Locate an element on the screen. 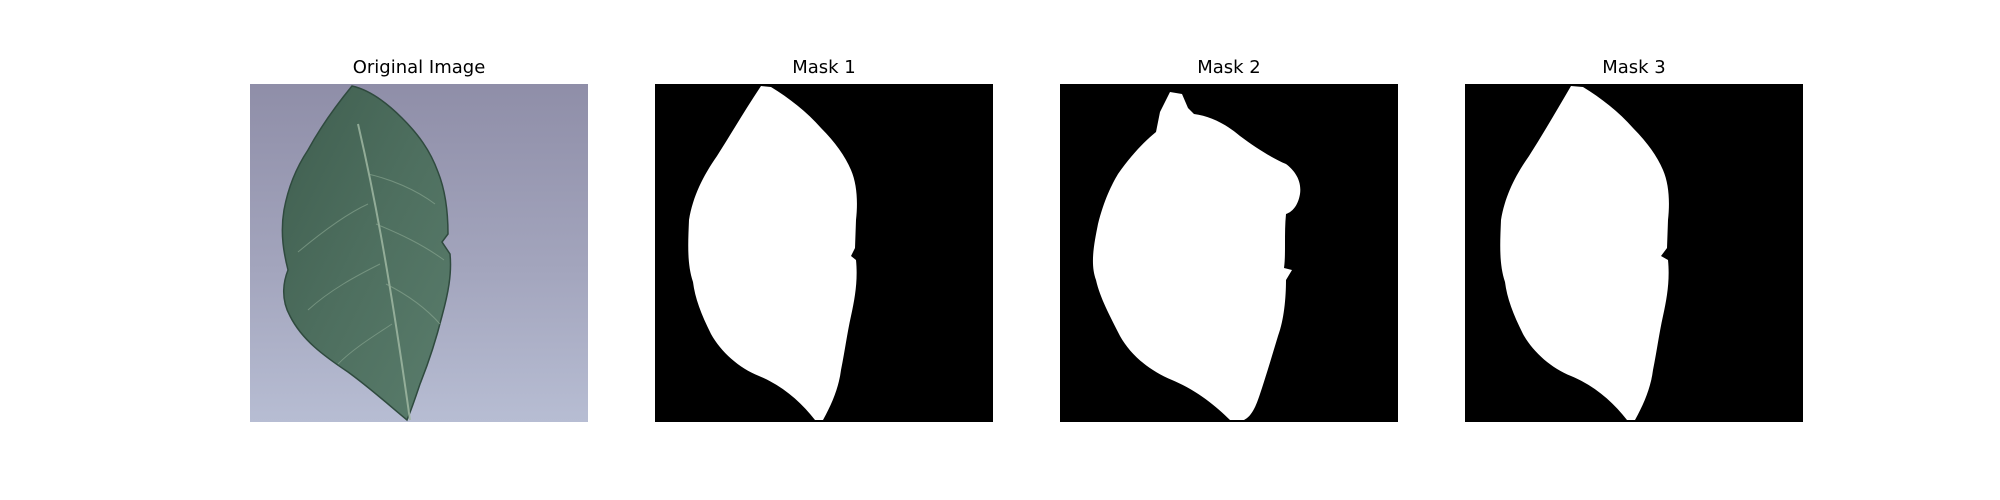  panel-title-mask-1: Mask 1 is located at coordinates (824, 67).